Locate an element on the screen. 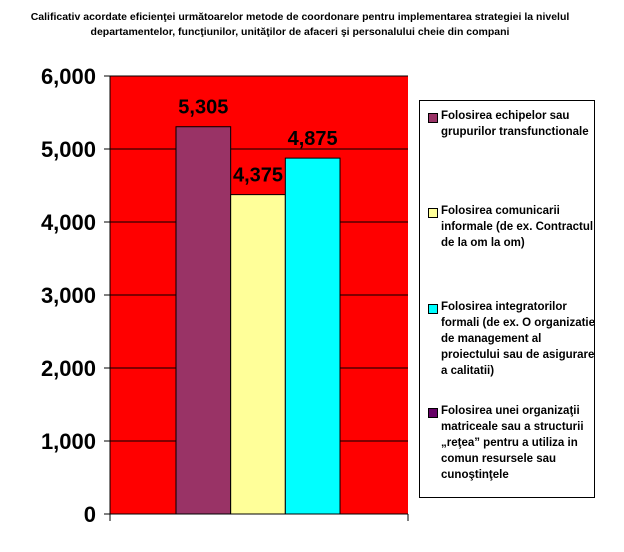  y-axis-ticks: 0 1,000 2,000 3,000 4,000 5,000 6,000 is located at coordinates (68, 295).